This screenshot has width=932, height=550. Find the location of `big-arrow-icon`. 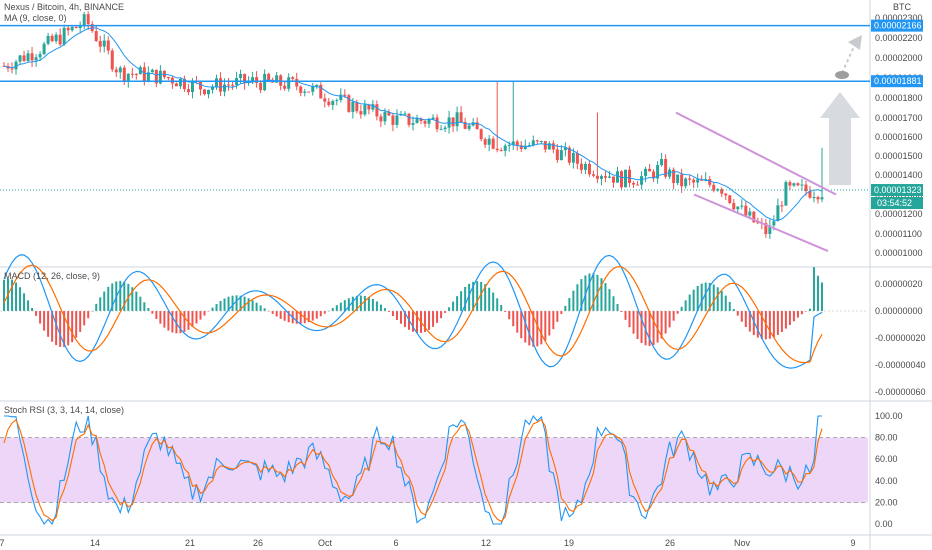

big-arrow-icon is located at coordinates (840, 138).